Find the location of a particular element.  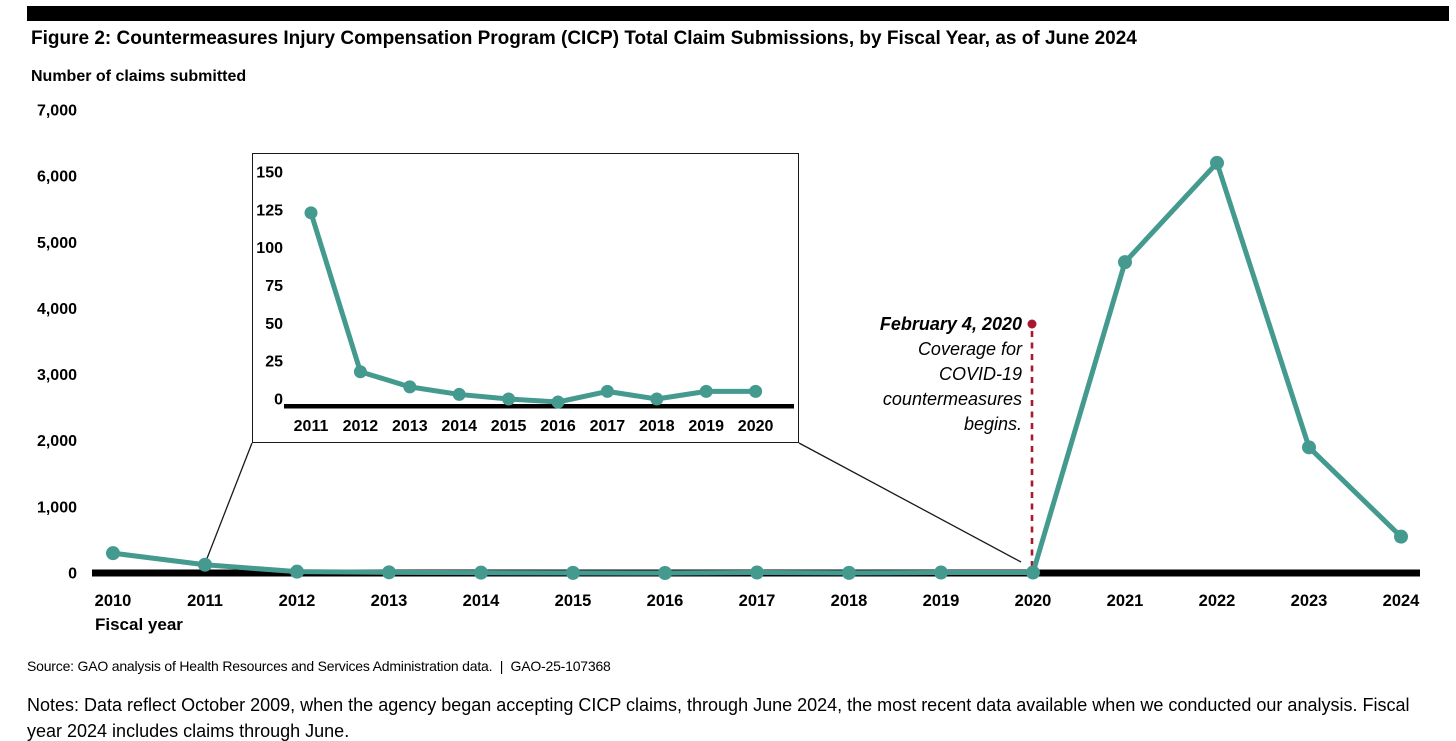

inset-data-point-2020 is located at coordinates (756, 391).